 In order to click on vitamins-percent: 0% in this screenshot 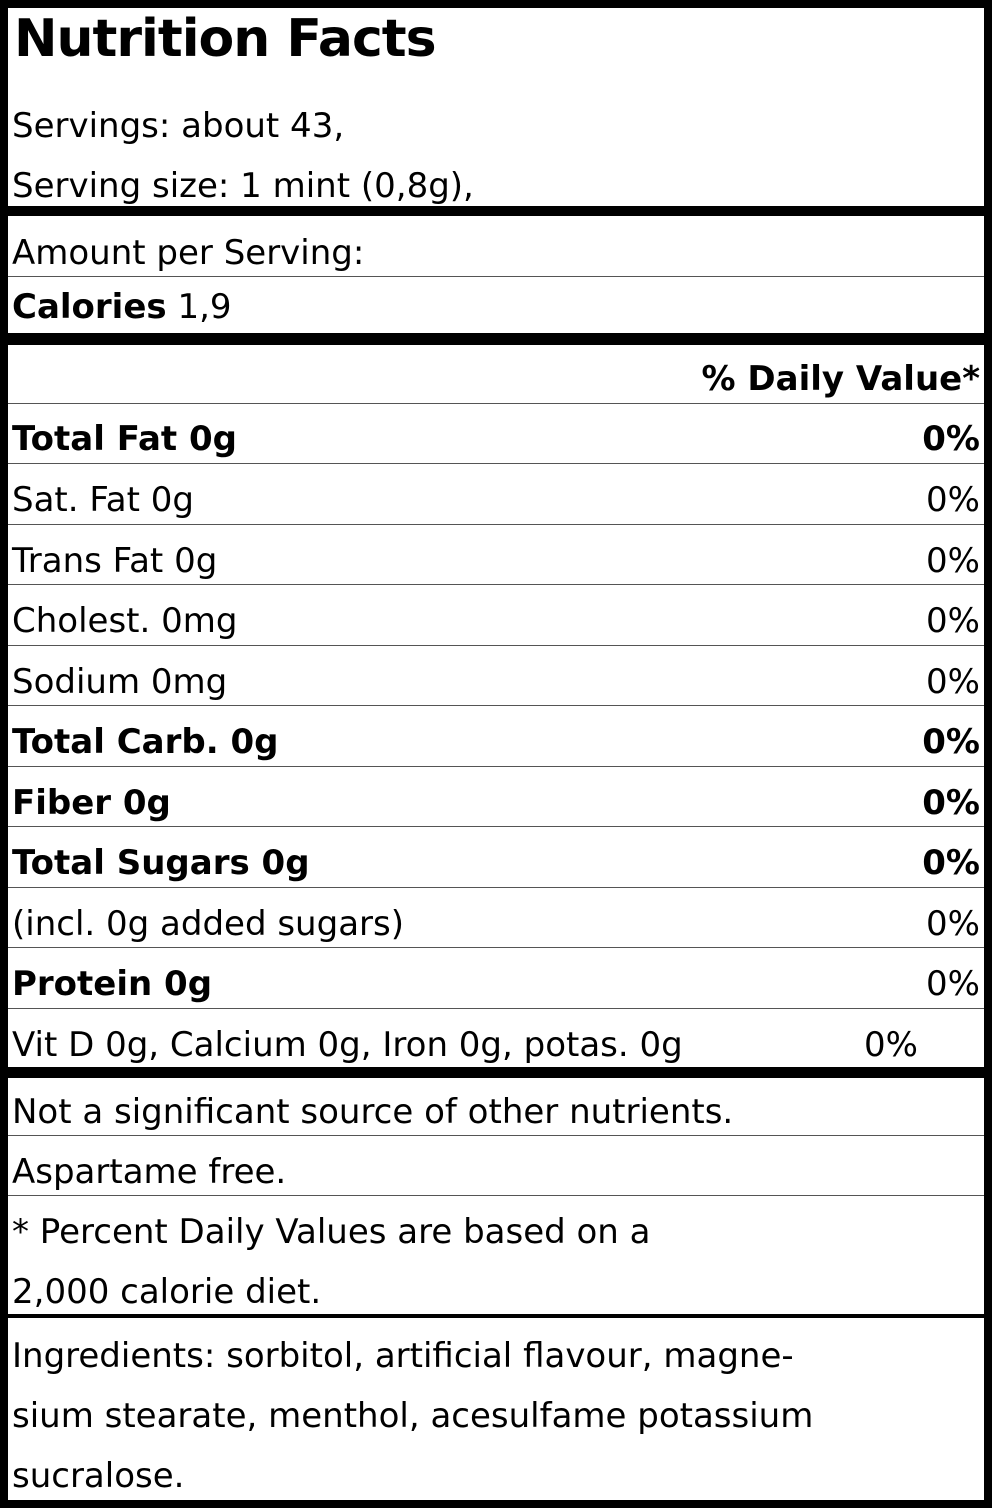, I will do `click(891, 1045)`.